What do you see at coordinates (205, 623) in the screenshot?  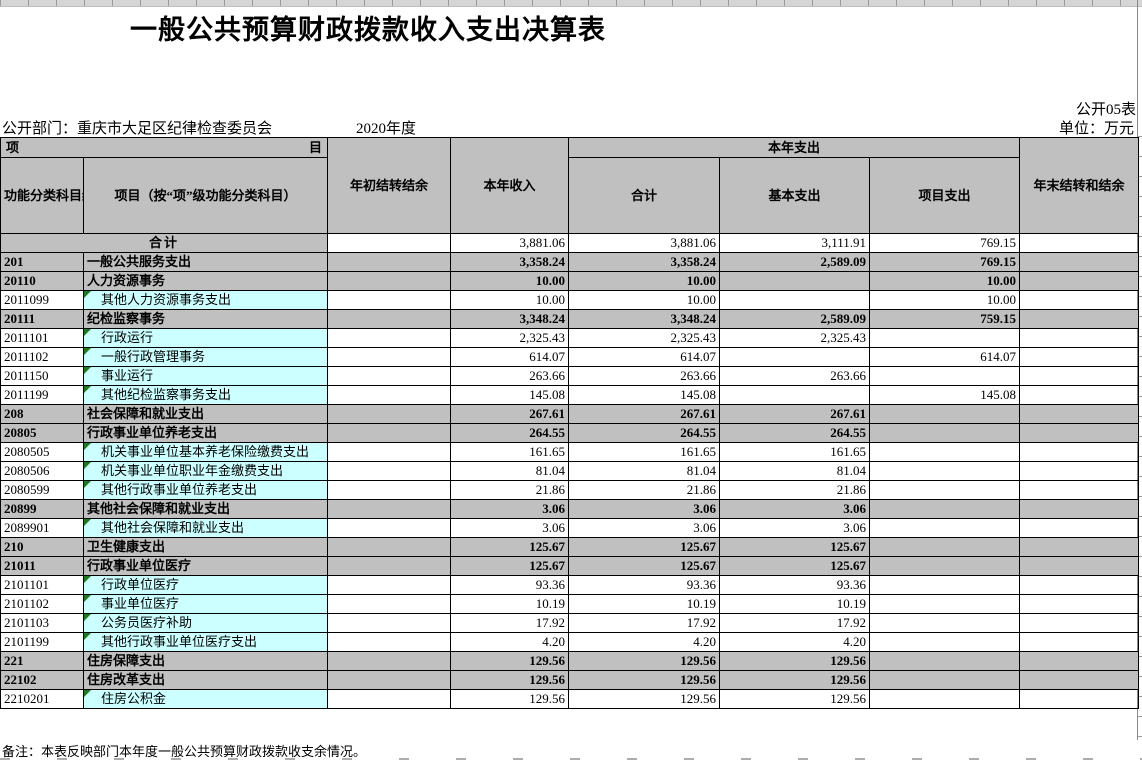 I see `item-name-cell: 公务员医疗补助` at bounding box center [205, 623].